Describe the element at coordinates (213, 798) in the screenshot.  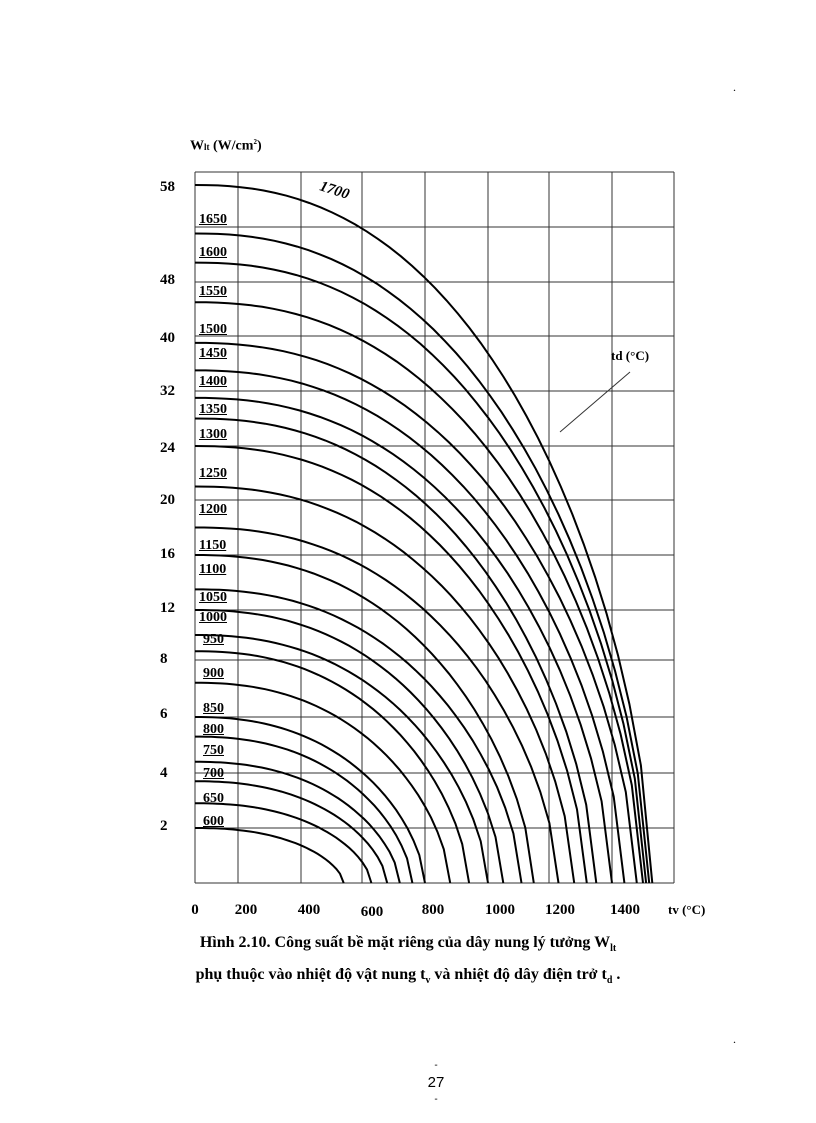
I see `curve-label: 650` at that location.